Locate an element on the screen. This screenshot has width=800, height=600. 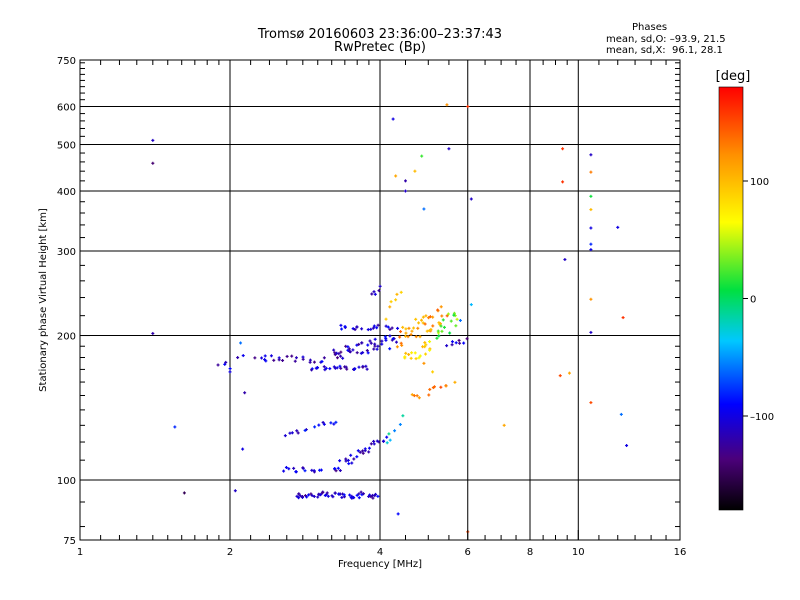
x-tick-label: 2 is located at coordinates (230, 552).